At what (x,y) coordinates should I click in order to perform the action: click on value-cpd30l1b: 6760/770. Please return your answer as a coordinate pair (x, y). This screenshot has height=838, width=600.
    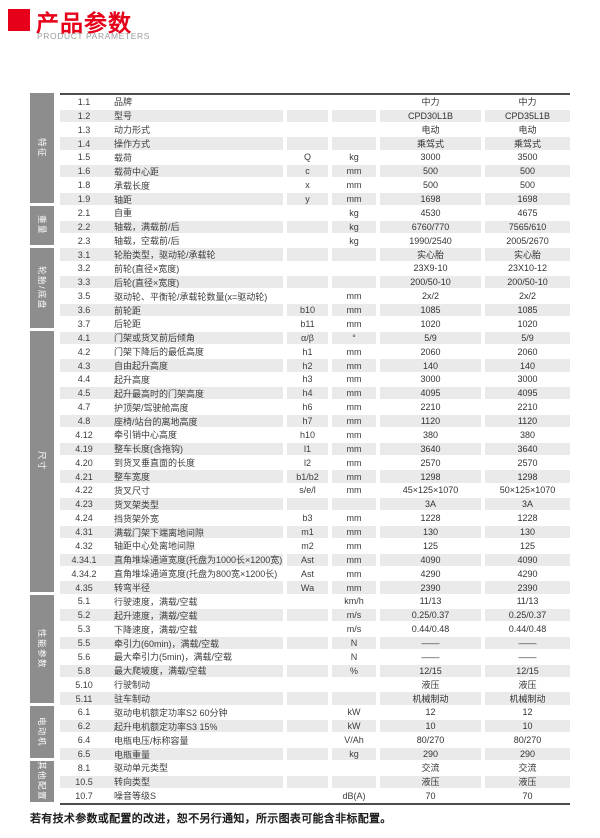
    Looking at the image, I should click on (430, 226).